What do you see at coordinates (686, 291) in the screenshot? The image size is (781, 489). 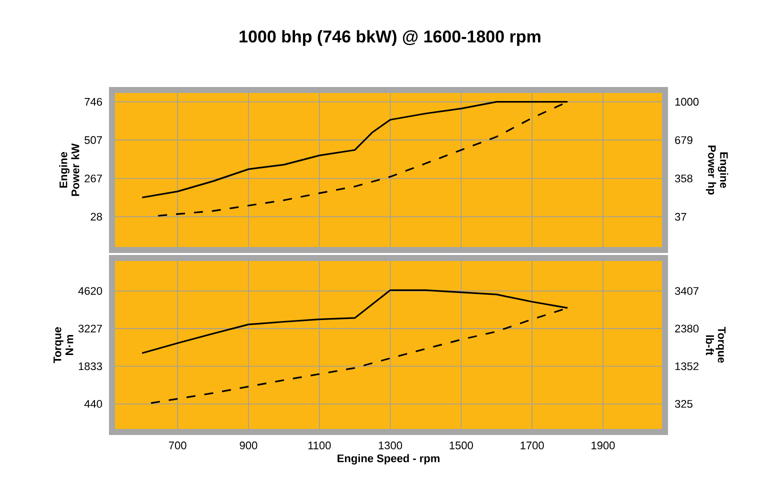 I see `y2-tick-label: 3407` at bounding box center [686, 291].